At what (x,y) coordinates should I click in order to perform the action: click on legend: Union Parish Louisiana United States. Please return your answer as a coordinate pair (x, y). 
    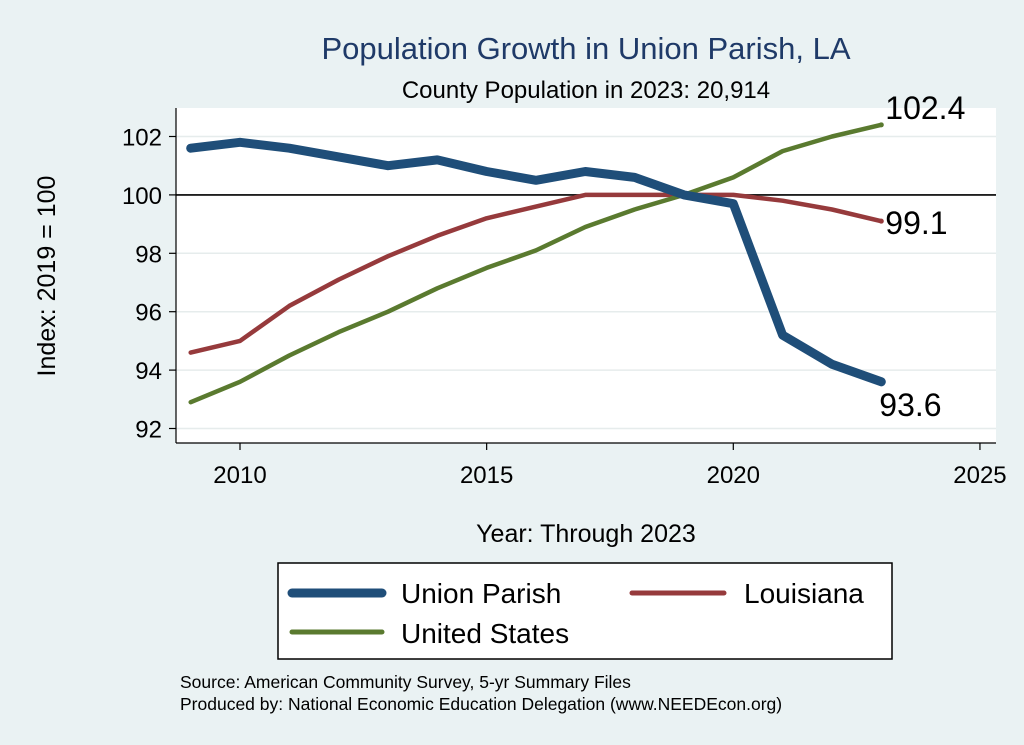
    Looking at the image, I should click on (585, 611).